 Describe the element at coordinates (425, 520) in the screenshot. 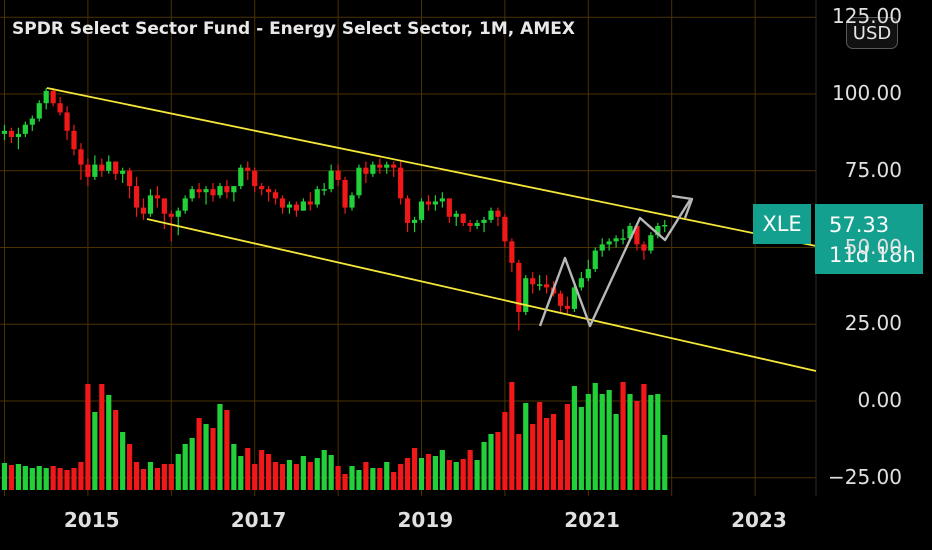

I see `x-axis-tick-label: 2019` at that location.